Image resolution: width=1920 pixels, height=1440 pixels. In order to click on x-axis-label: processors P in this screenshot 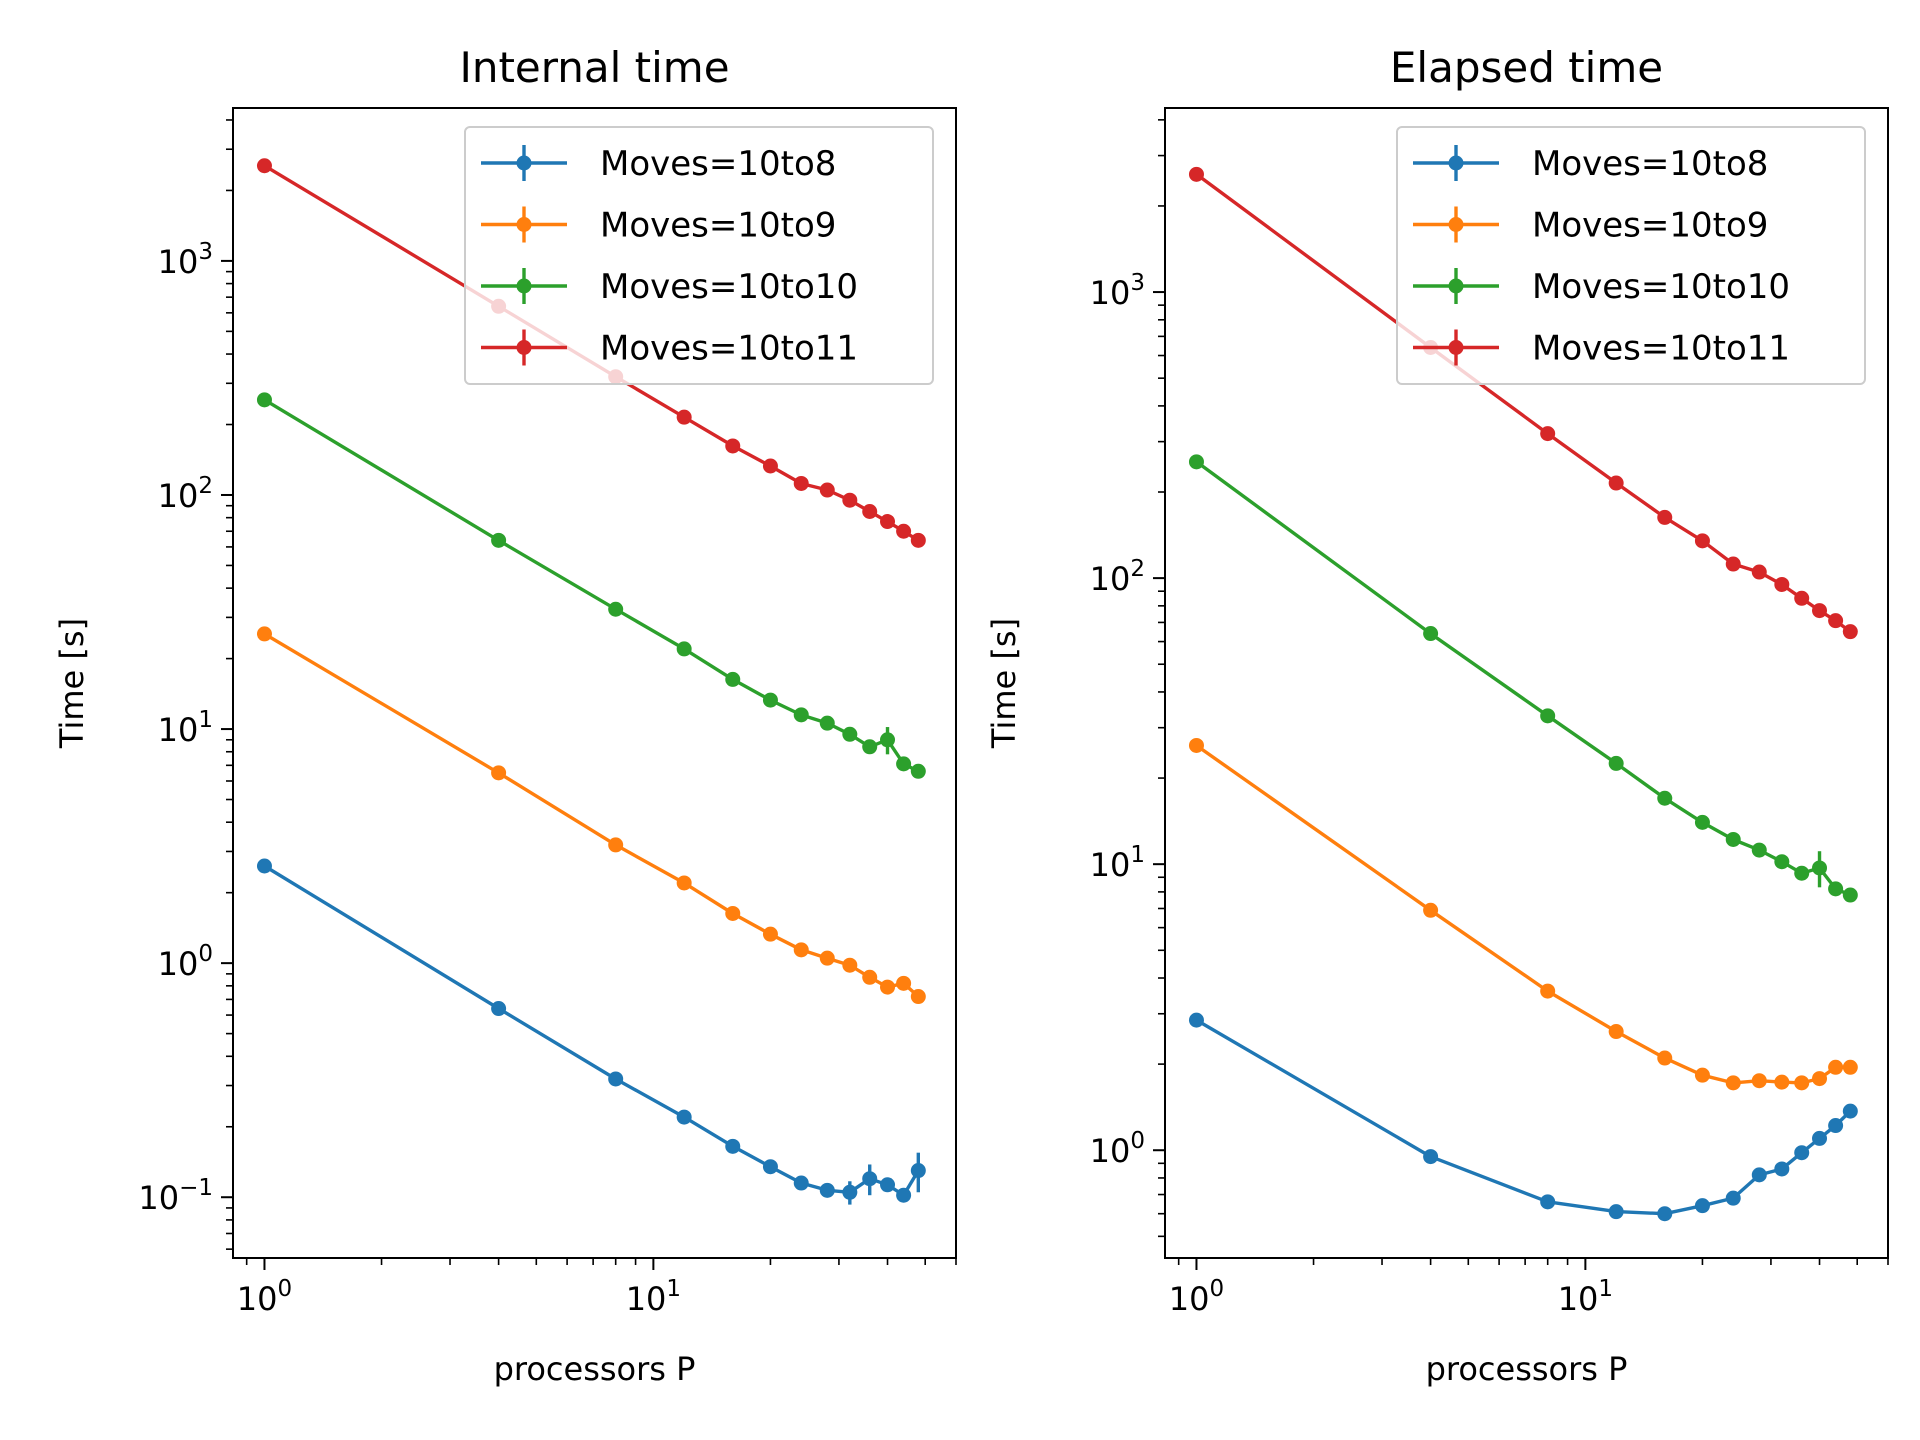, I will do `click(1527, 1369)`.